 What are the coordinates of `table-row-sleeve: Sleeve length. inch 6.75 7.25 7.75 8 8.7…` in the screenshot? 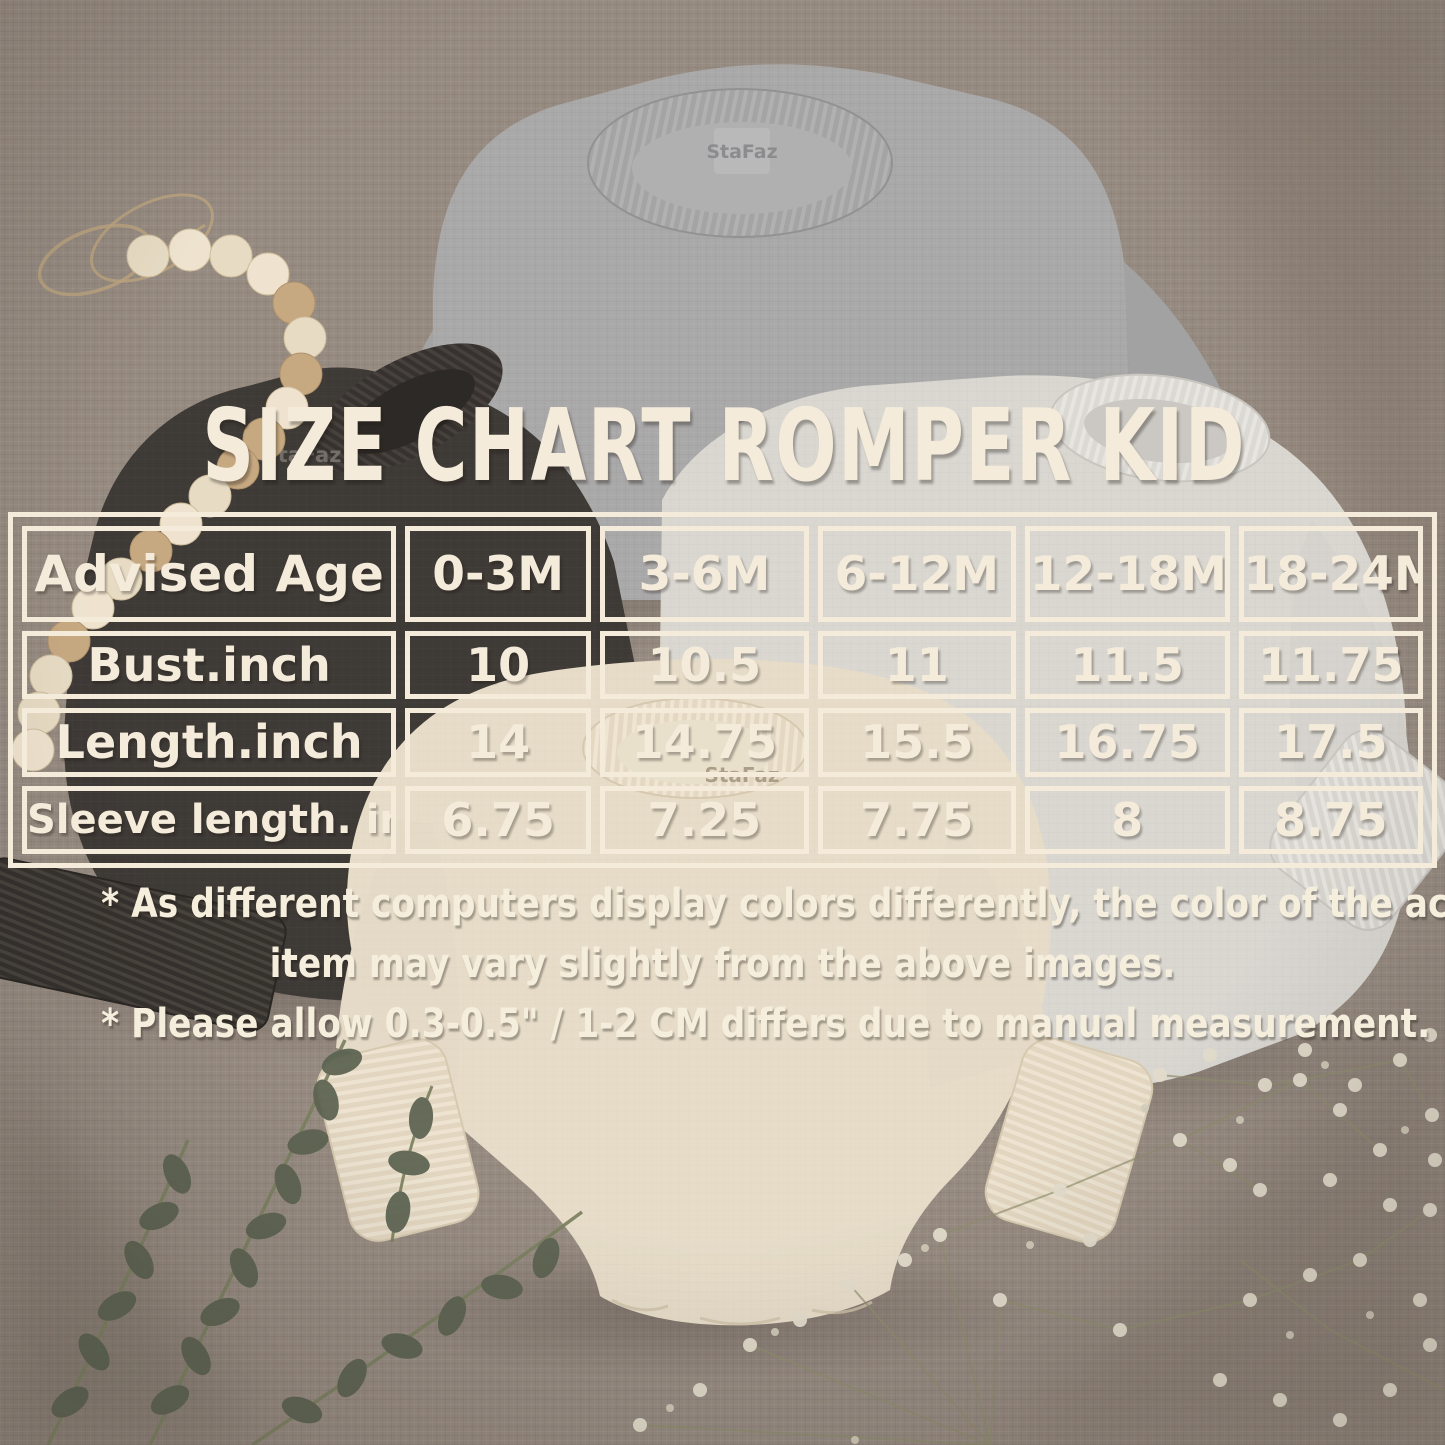 It's located at (722, 819).